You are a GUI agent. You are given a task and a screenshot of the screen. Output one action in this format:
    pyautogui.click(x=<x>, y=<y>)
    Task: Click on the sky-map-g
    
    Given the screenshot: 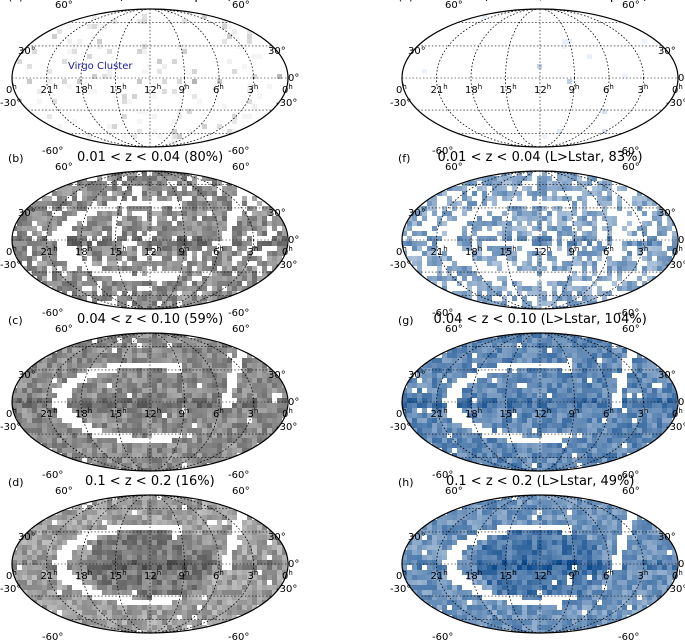 What is the action you would take?
    pyautogui.click(x=540, y=402)
    